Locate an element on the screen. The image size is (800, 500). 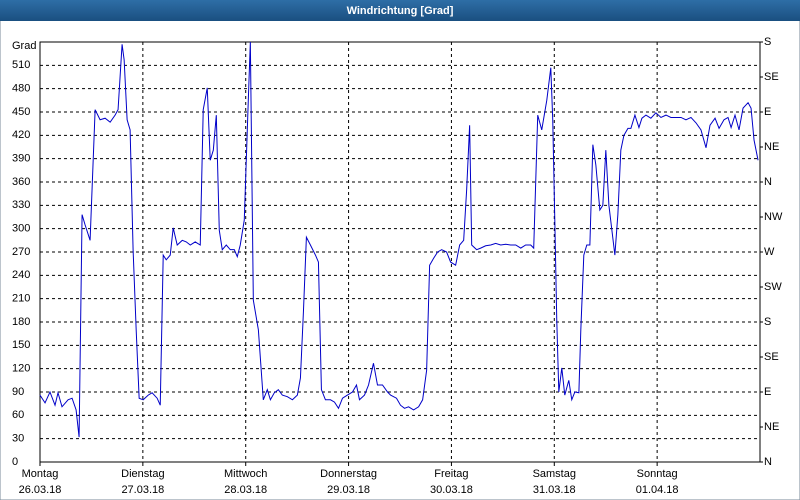
y-tick-label: 300 is located at coordinates (21, 229).